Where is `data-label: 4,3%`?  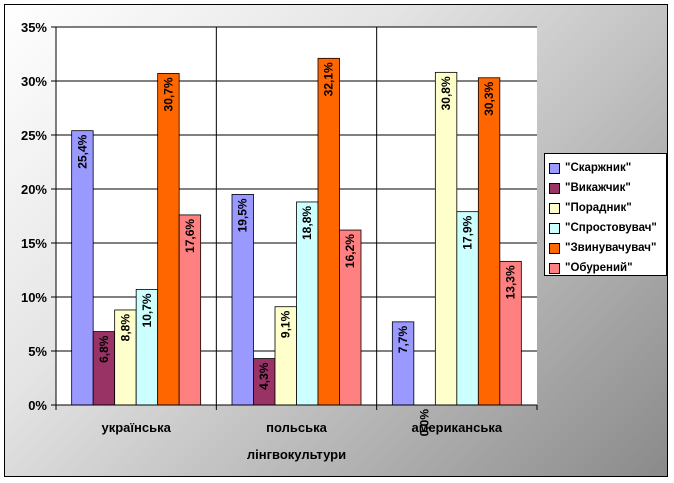 data-label: 4,3% is located at coordinates (264, 376).